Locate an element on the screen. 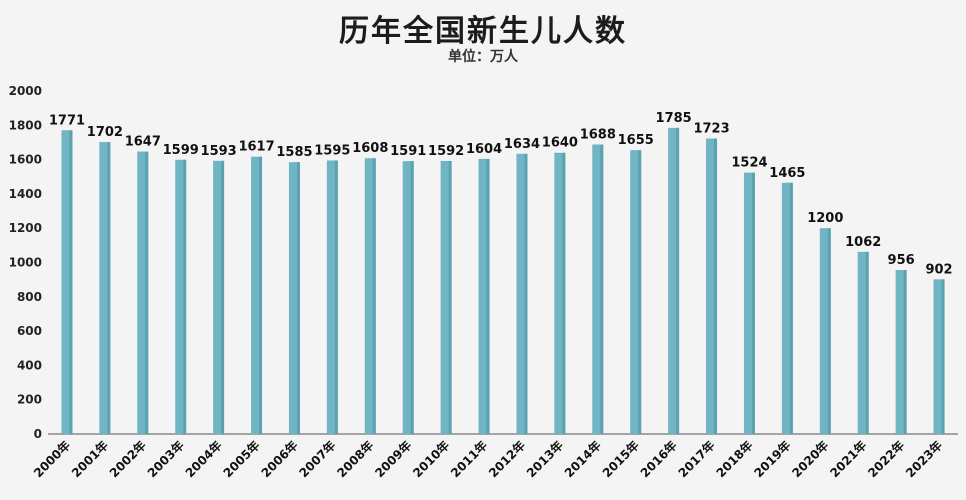 This screenshot has height=500, width=966. data-label: 1592 is located at coordinates (446, 151).